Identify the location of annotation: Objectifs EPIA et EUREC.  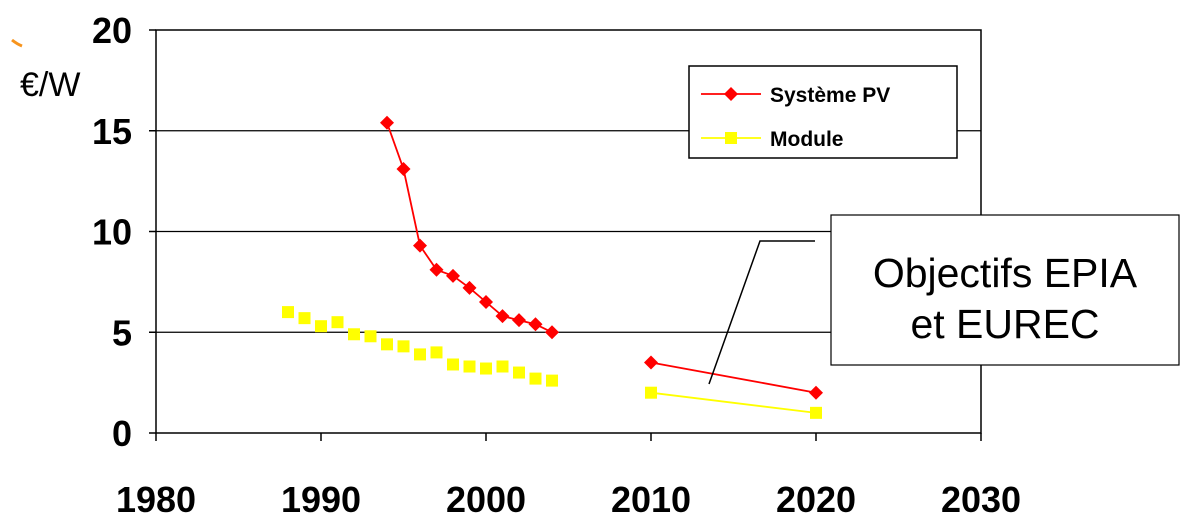
(944, 299).